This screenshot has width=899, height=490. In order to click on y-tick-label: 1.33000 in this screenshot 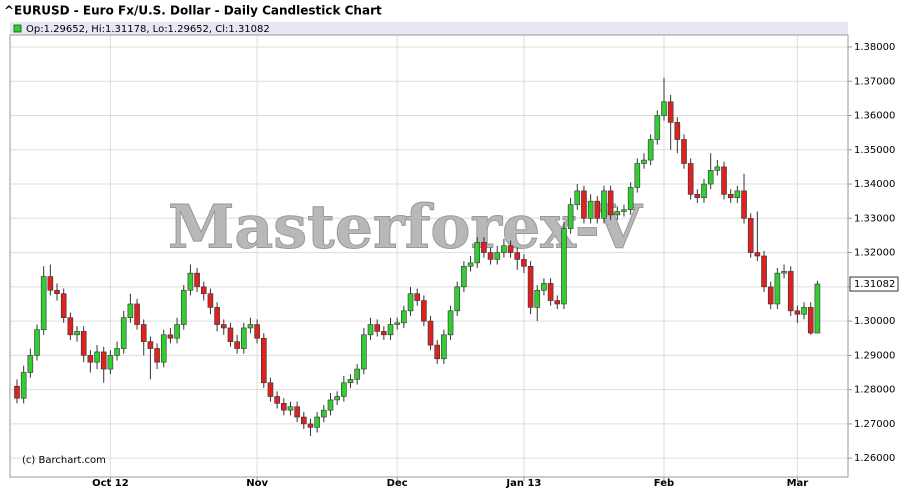, I will do `click(874, 218)`.